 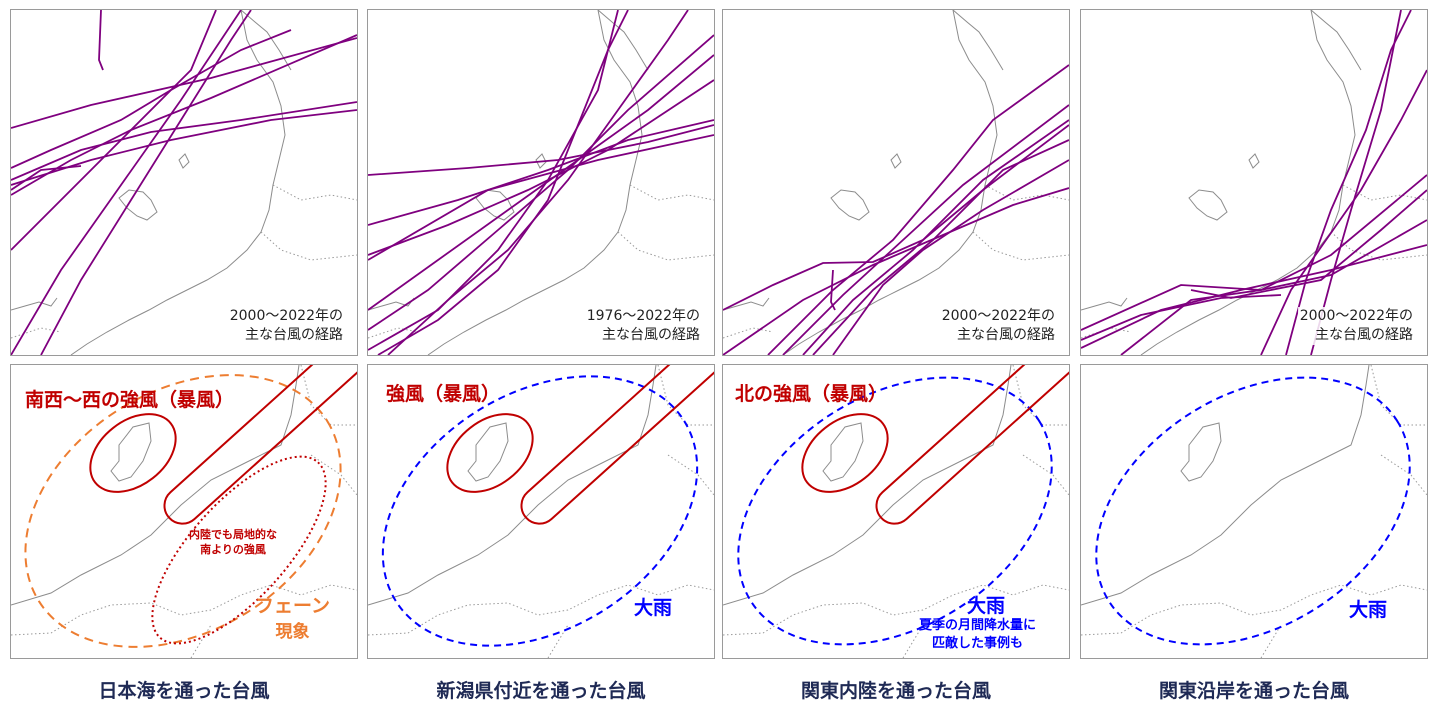 What do you see at coordinates (811, 394) in the screenshot?
I see `wind-label: 北の強風（暴風）` at bounding box center [811, 394].